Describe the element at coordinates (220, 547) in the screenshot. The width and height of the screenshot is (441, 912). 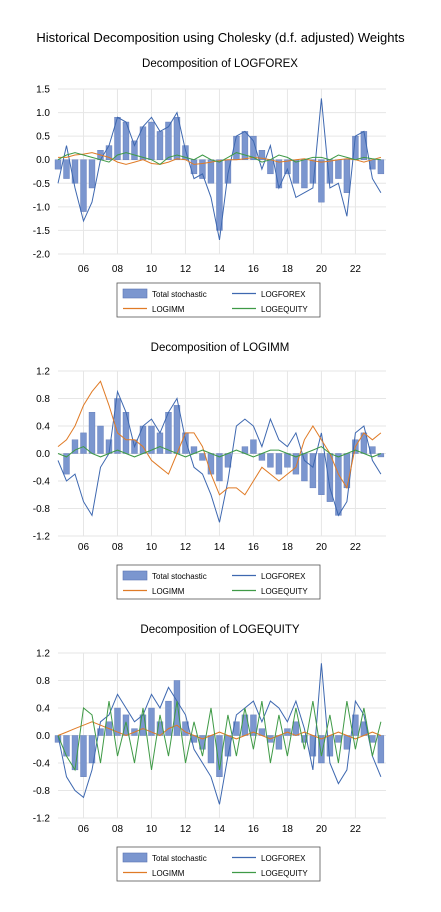
I see `x-tick-label: 14` at that location.